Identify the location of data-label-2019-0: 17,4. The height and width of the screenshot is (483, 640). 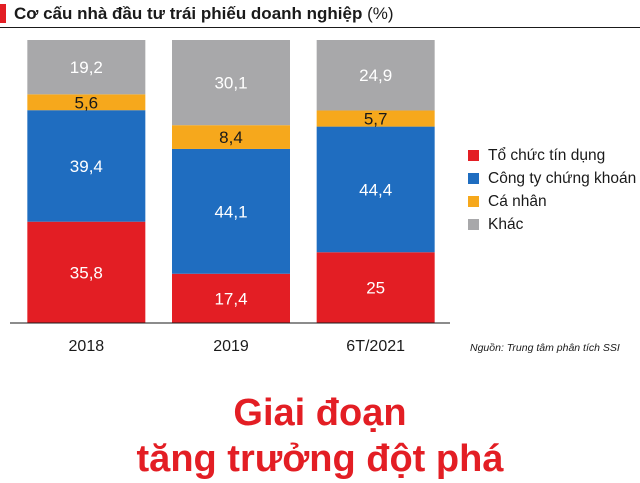
(230, 298).